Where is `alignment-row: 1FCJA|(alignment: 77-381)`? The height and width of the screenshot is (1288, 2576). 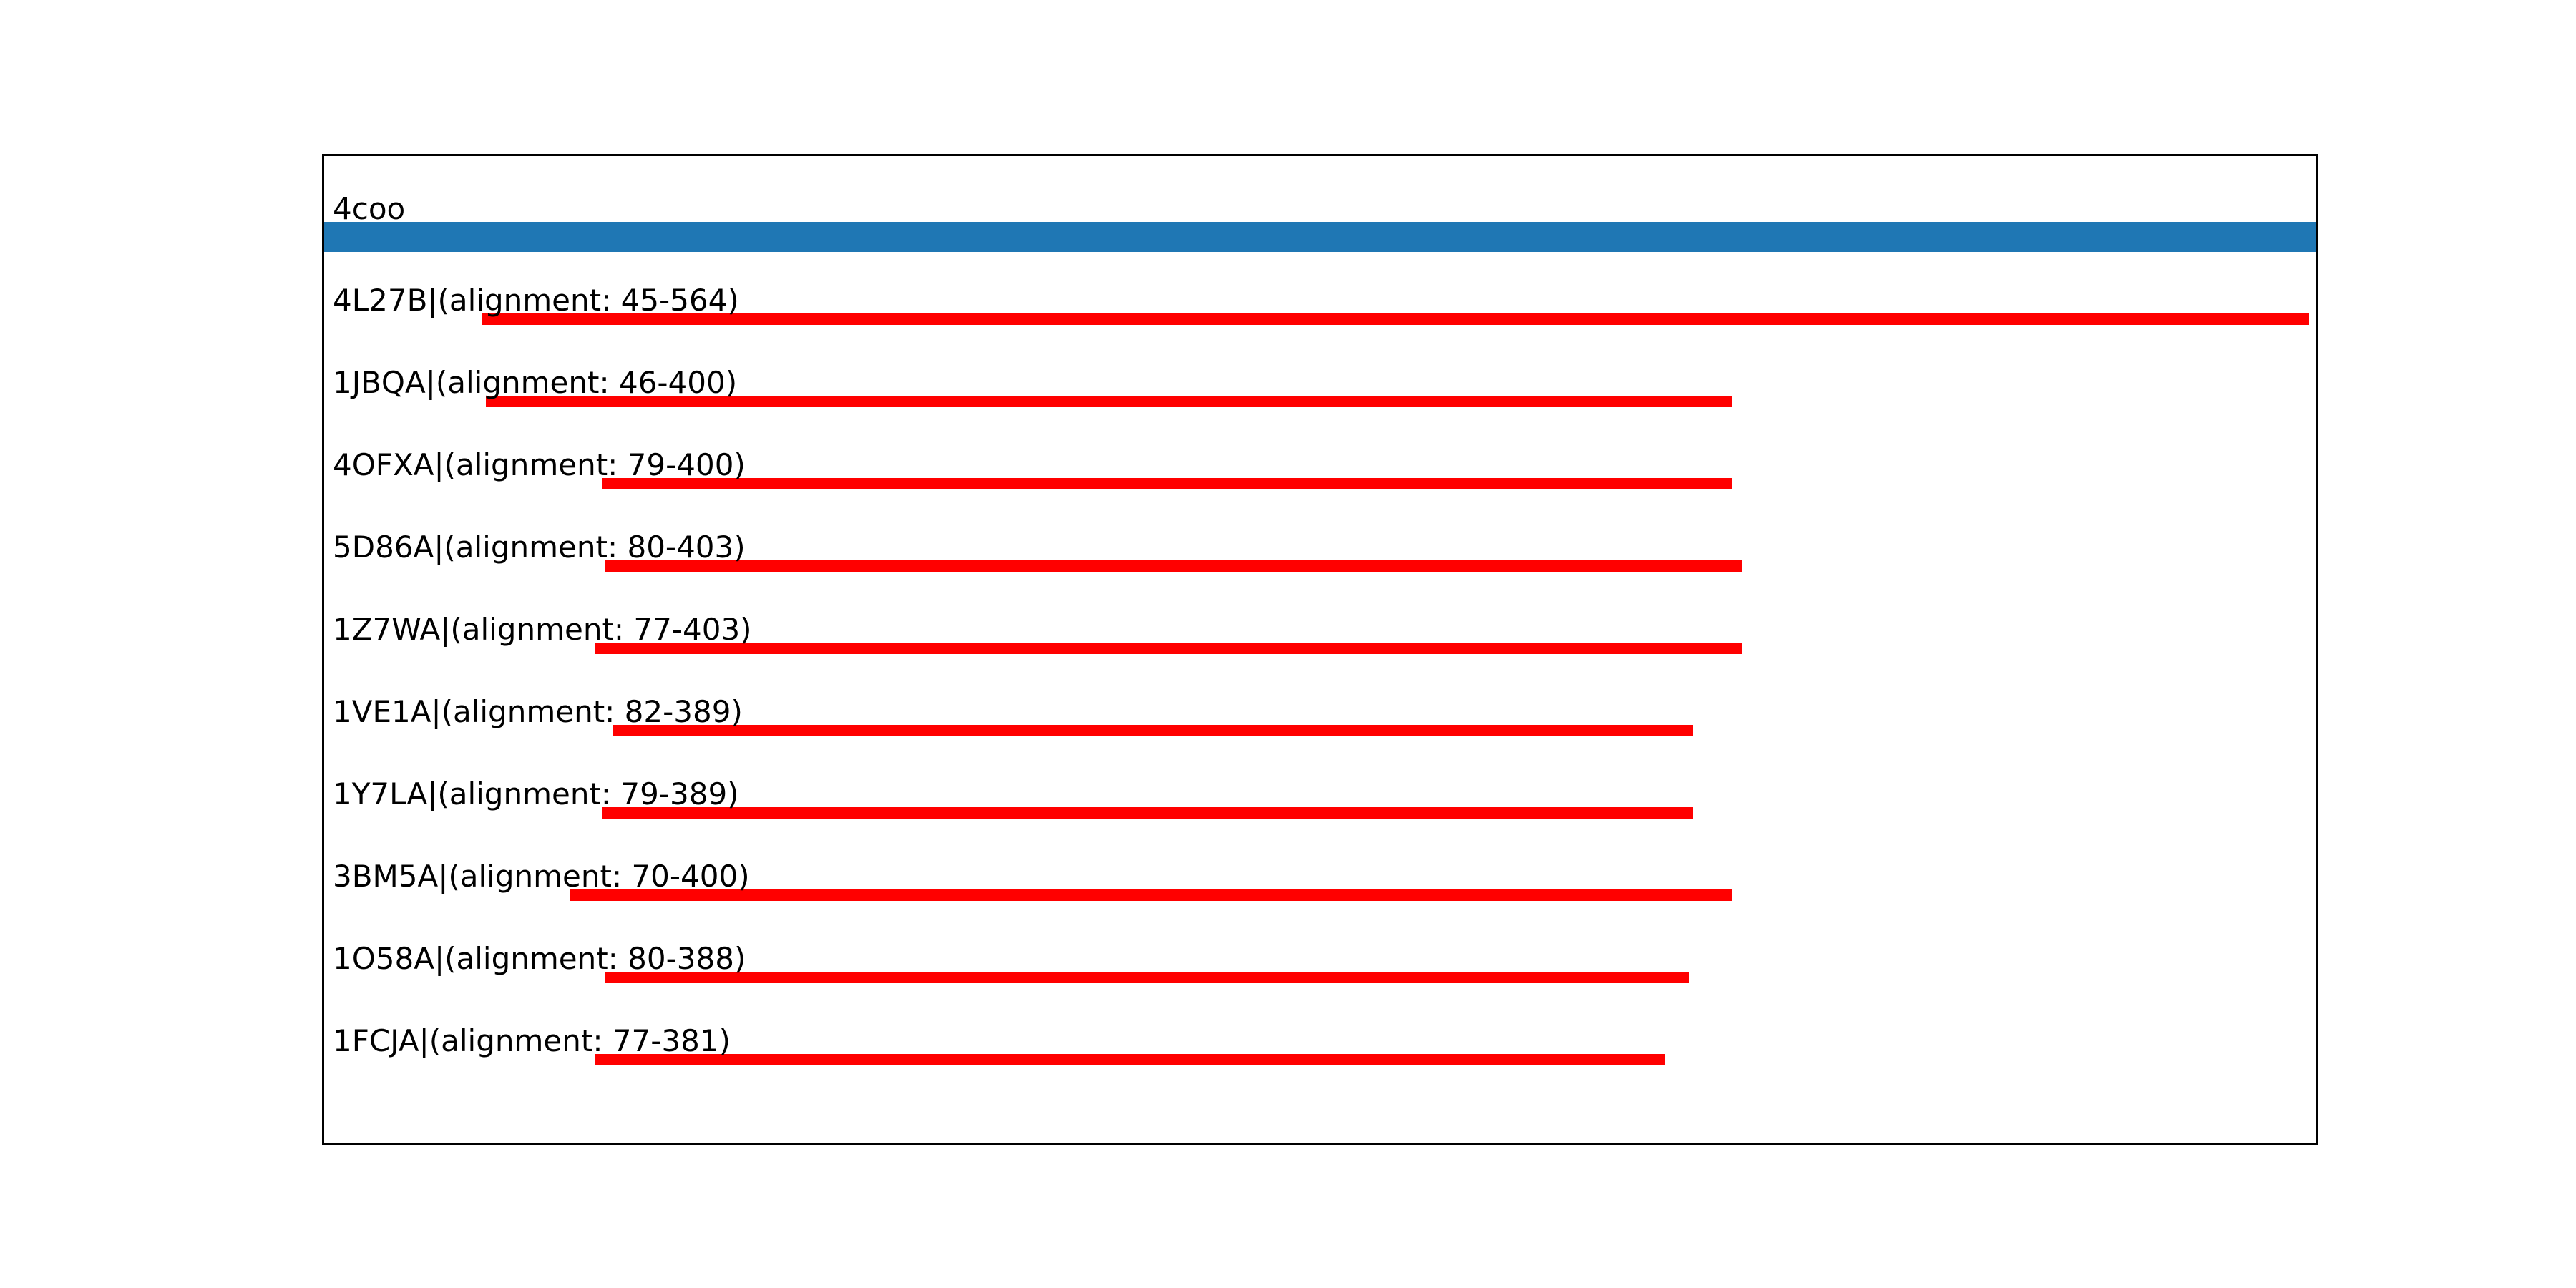 alignment-row: 1FCJA|(alignment: 77-381) is located at coordinates (1320, 1060).